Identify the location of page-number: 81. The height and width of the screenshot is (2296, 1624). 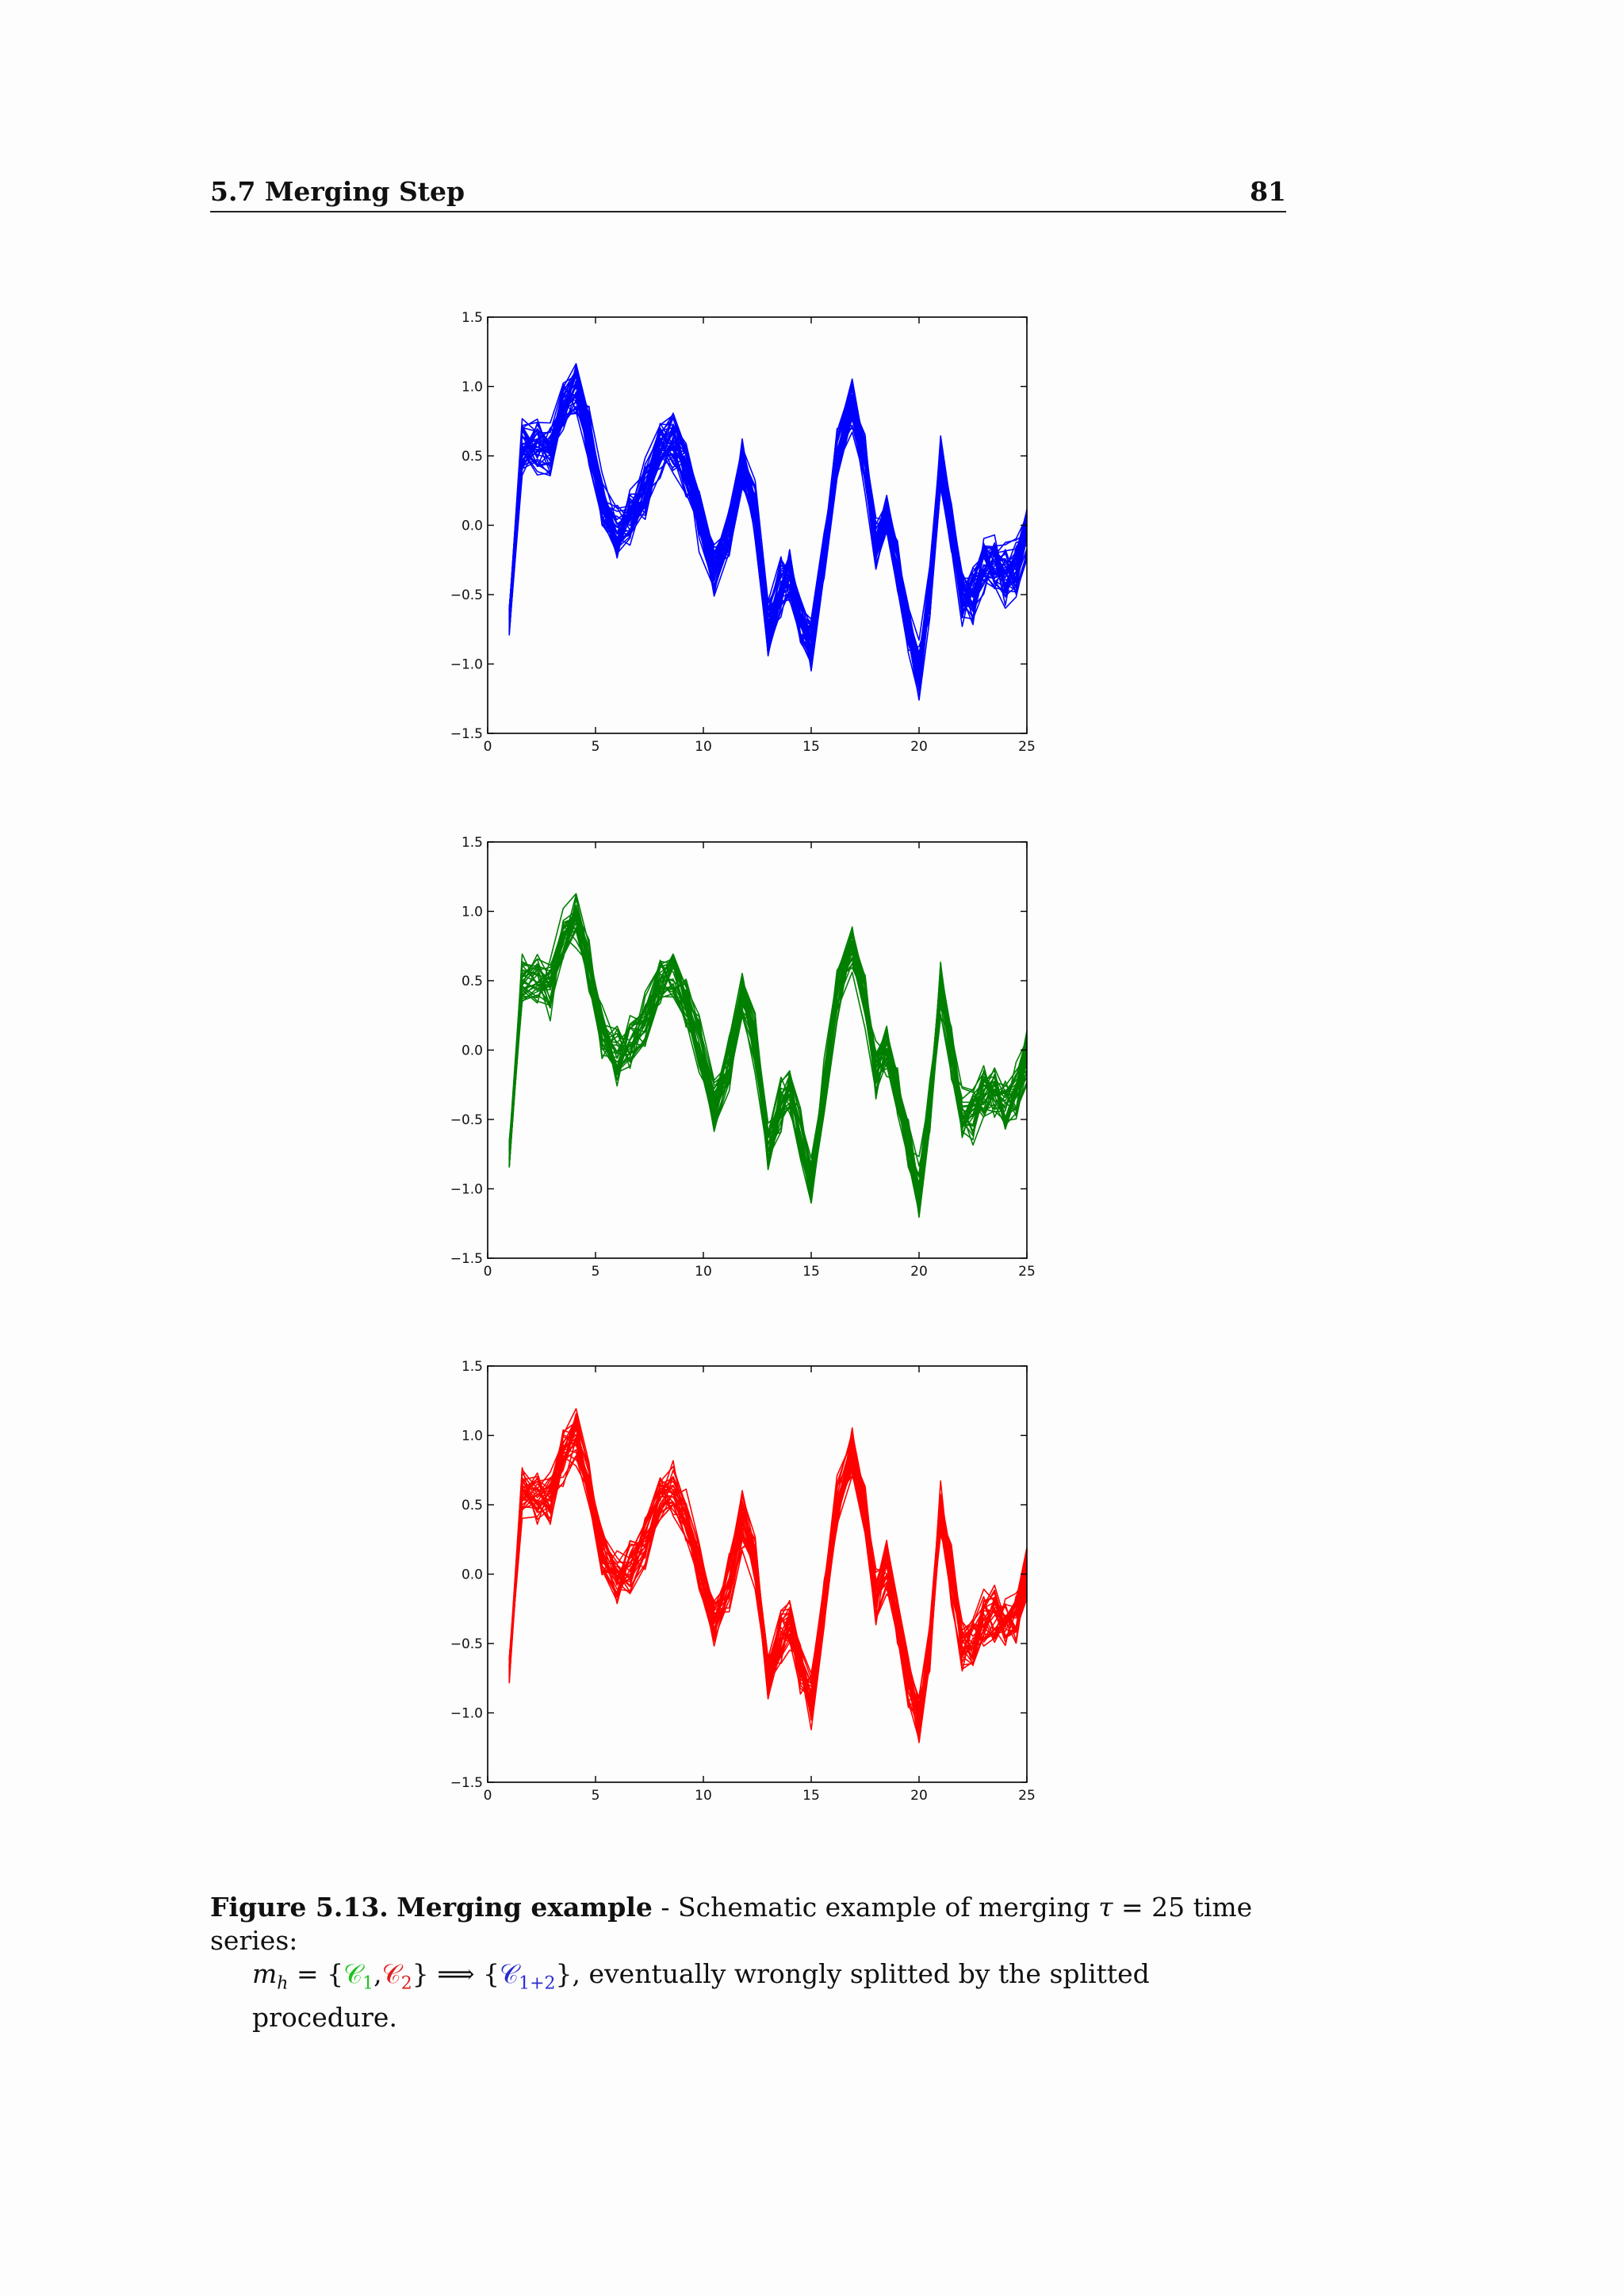
(1268, 192).